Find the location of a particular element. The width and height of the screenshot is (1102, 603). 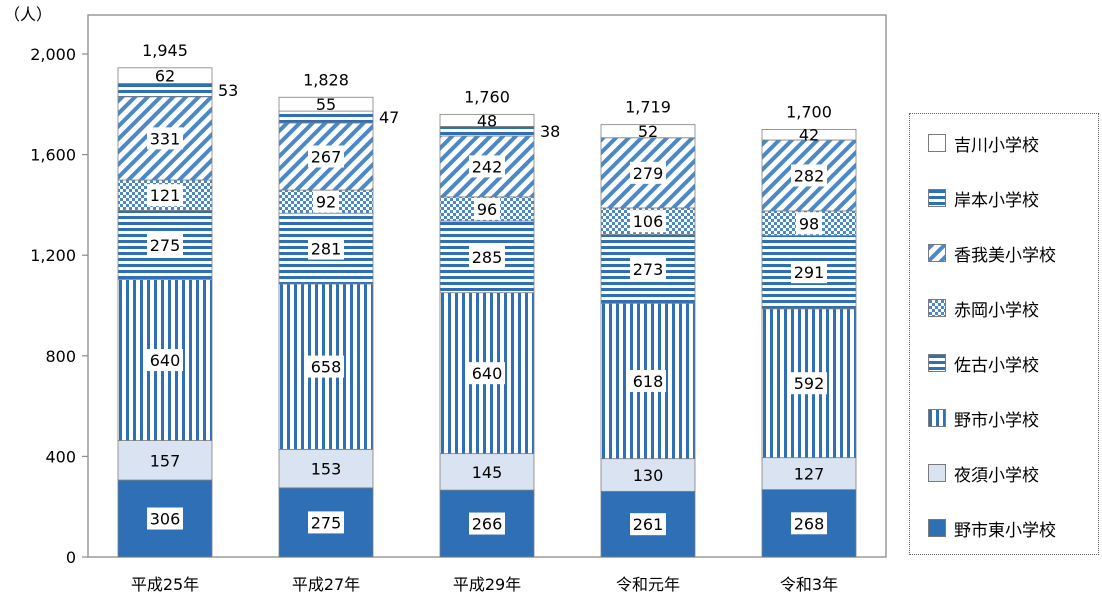

legend-item: 赤岡小学校 is located at coordinates (983, 309).